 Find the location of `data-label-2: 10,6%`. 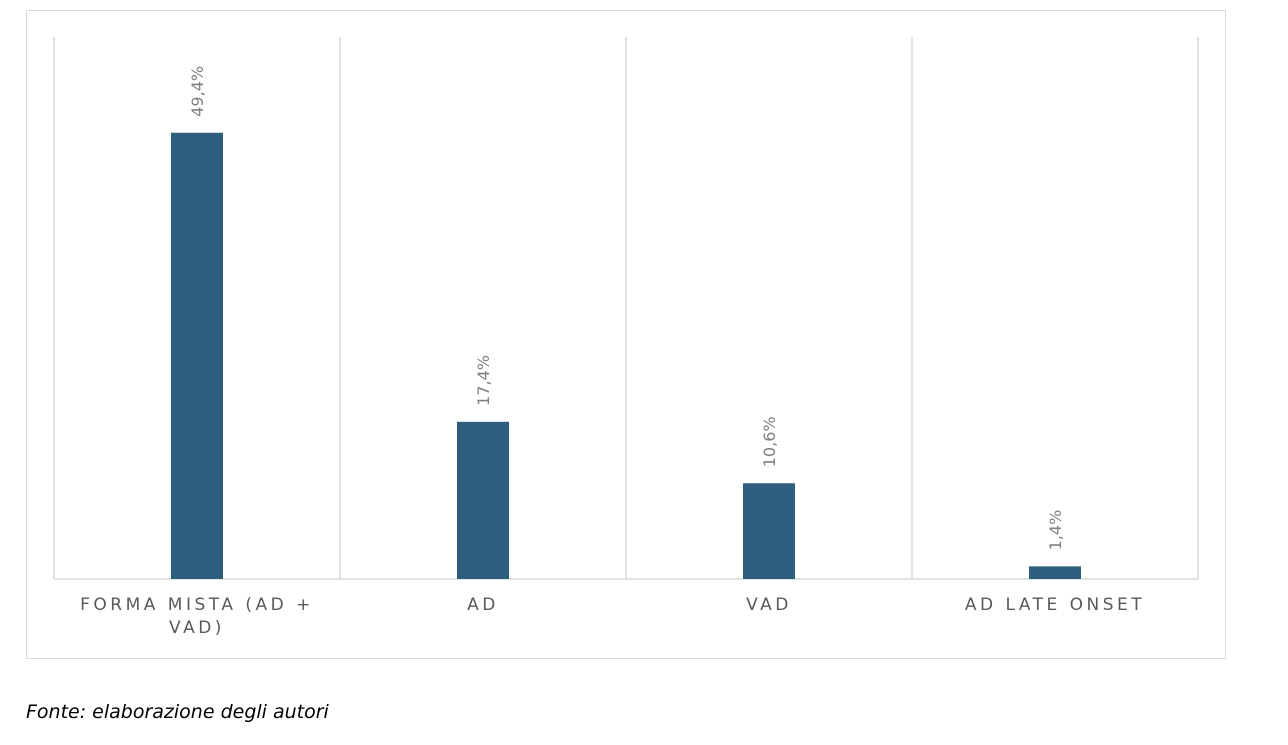

data-label-2: 10,6% is located at coordinates (769, 441).